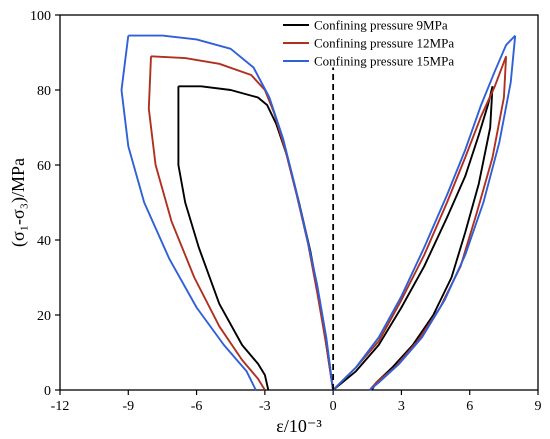  I want to click on legend-label: Confining pressure 15MPa, so click(384, 61).